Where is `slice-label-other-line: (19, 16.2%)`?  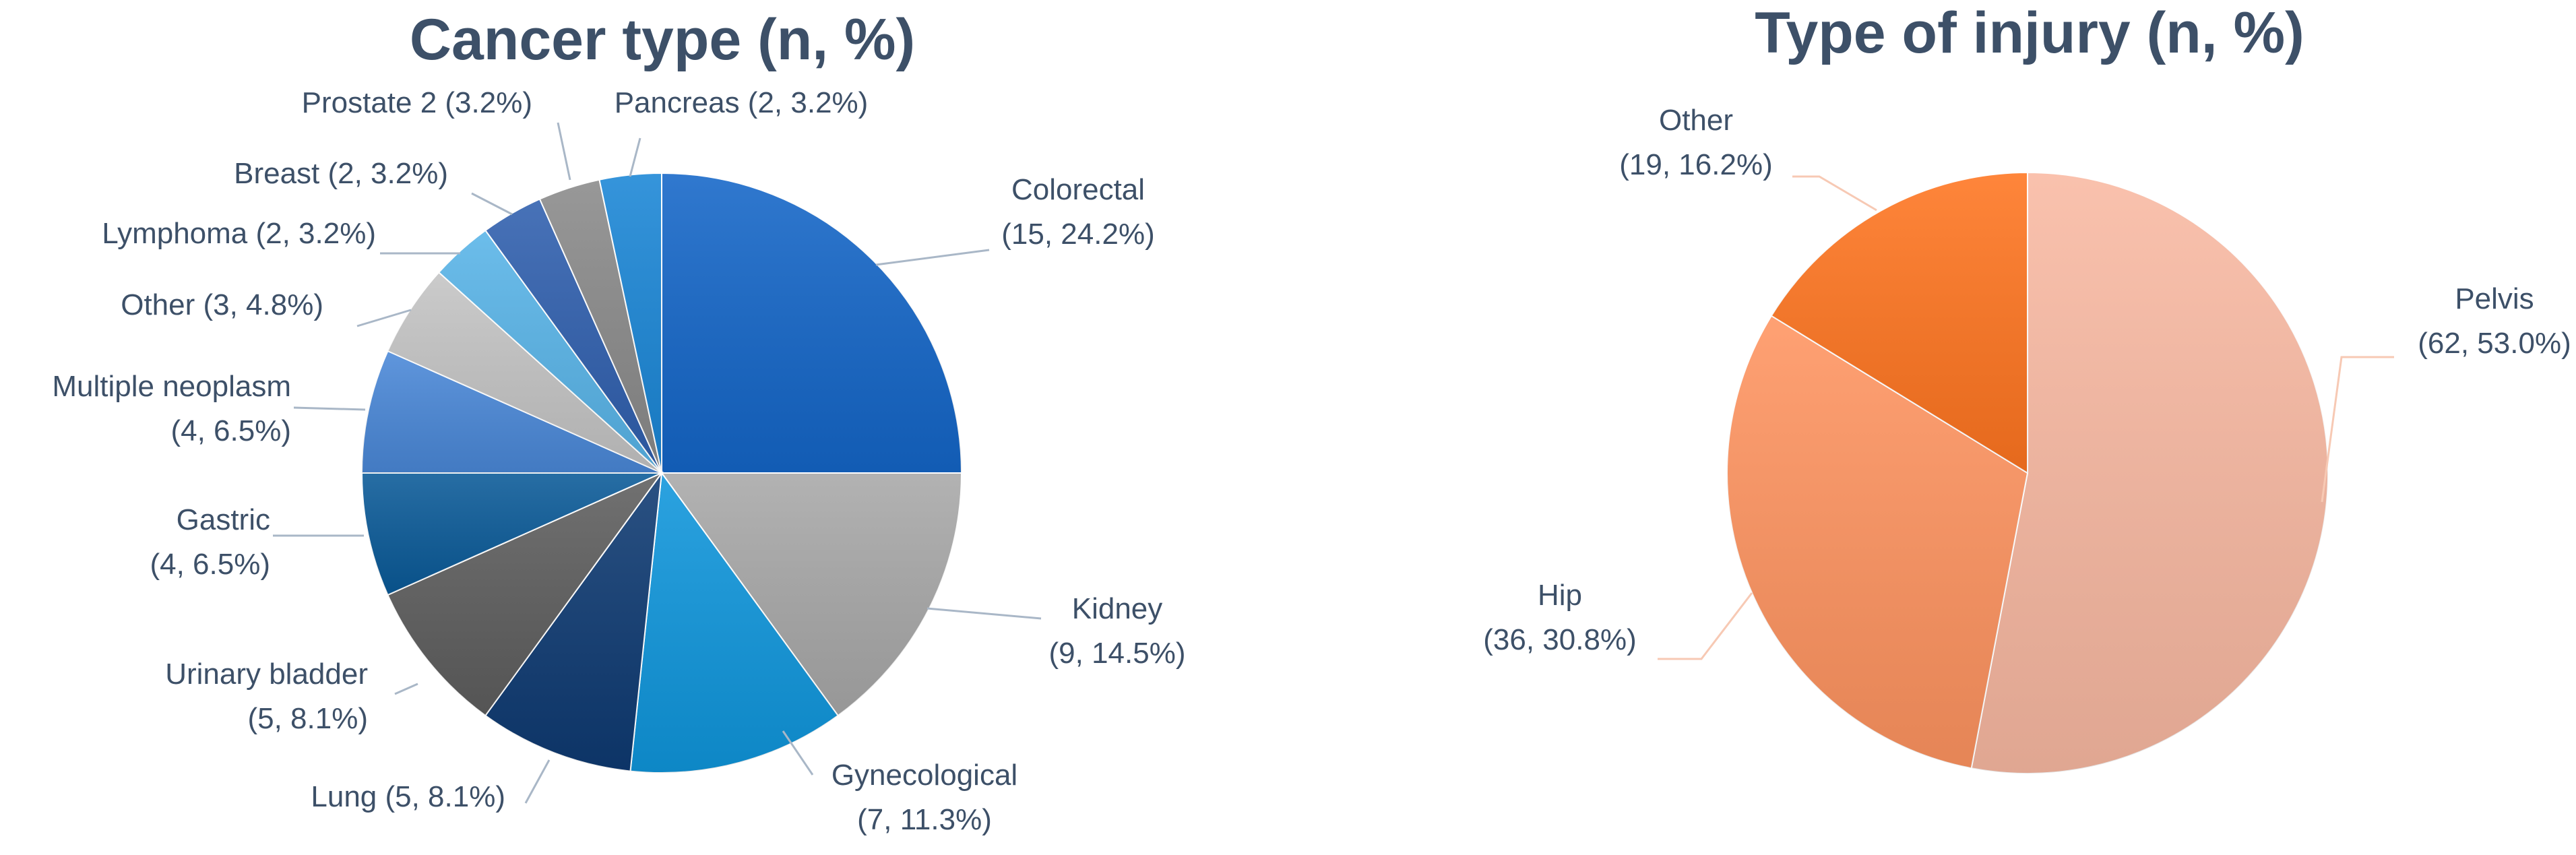
slice-label-other-line: (19, 16.2%) is located at coordinates (1695, 164).